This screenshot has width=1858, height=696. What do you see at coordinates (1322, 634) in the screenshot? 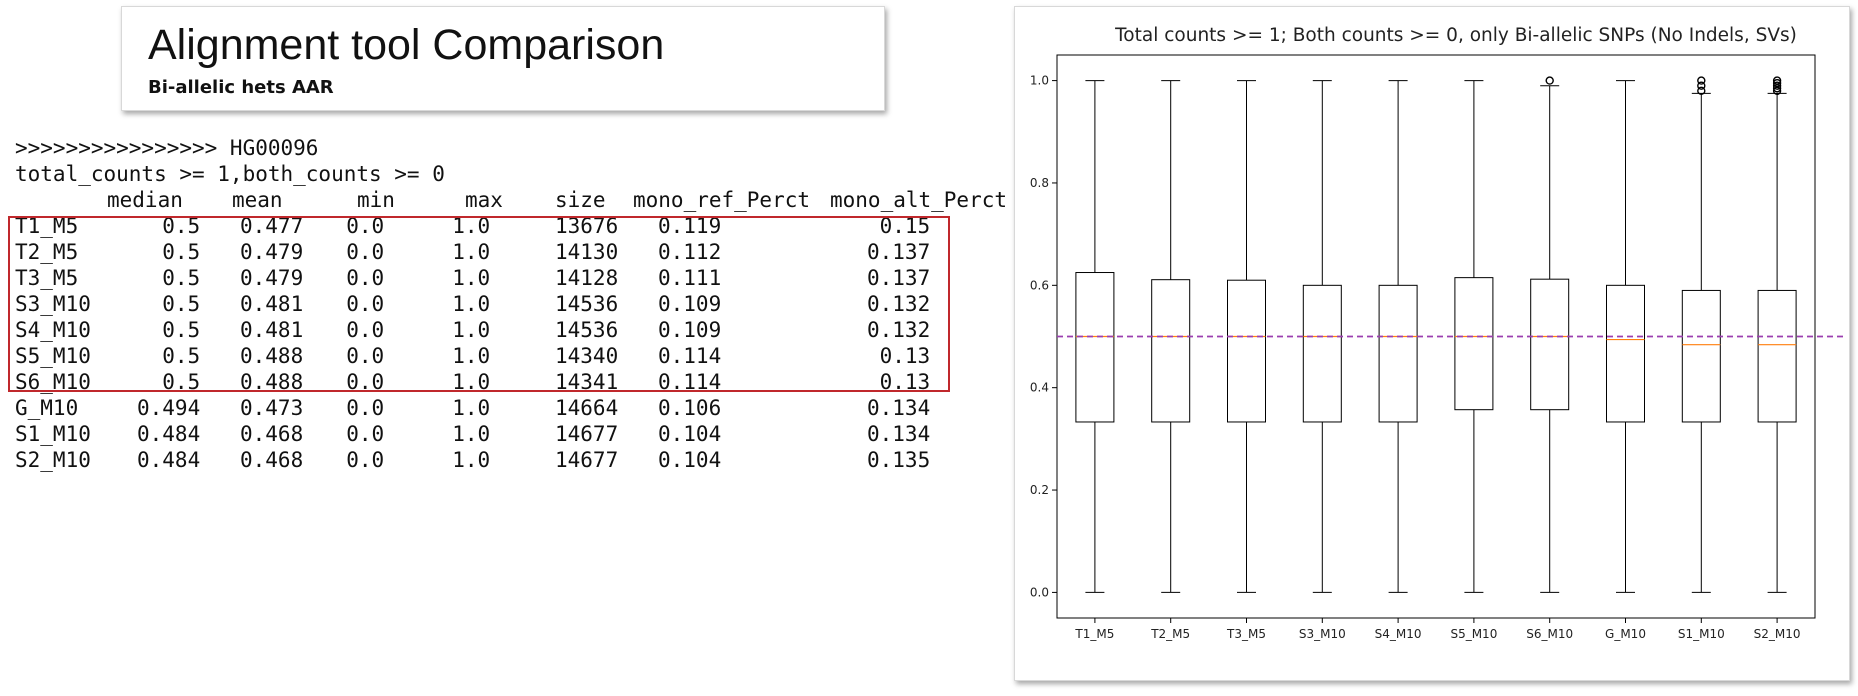
I see `x-tick-label: S3_M10` at bounding box center [1322, 634].